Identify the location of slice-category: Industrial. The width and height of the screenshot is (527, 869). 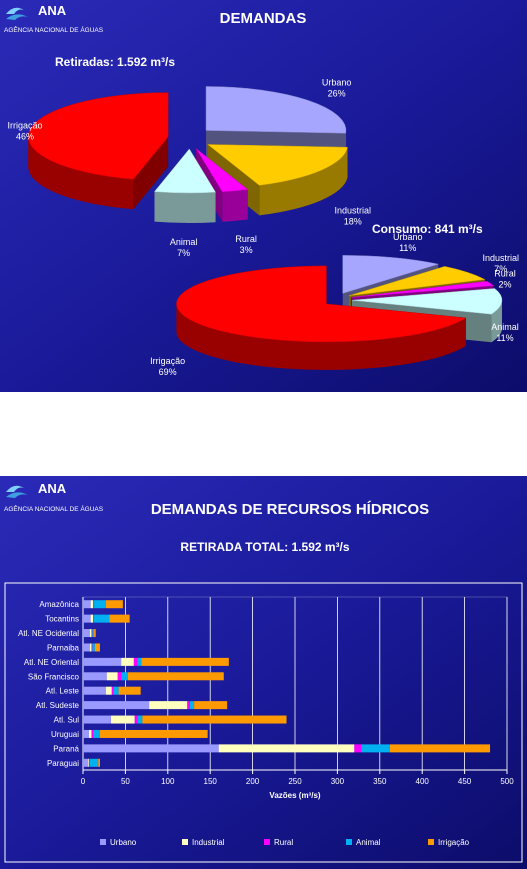
(353, 210).